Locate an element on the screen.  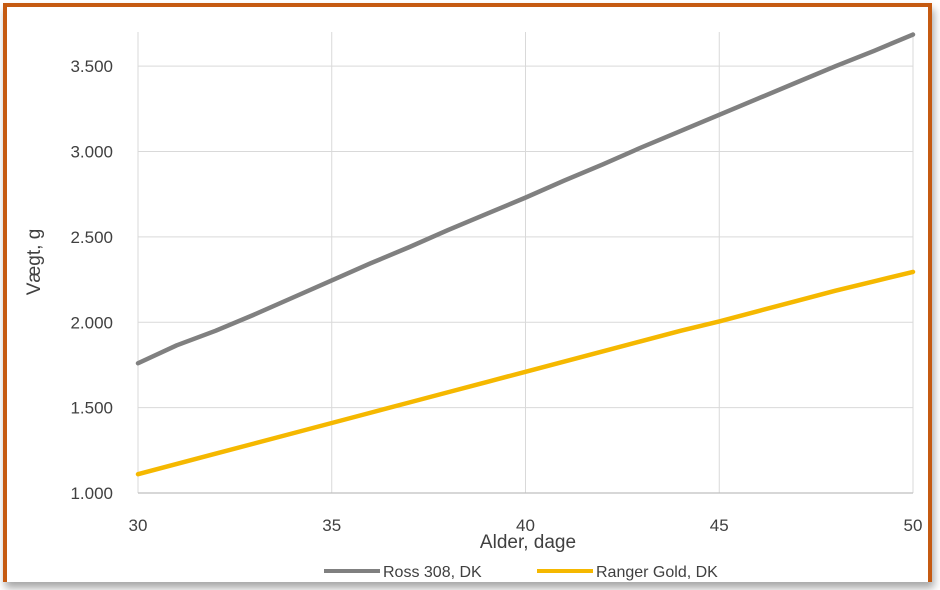
x-tick-label: 30 is located at coordinates (138, 525).